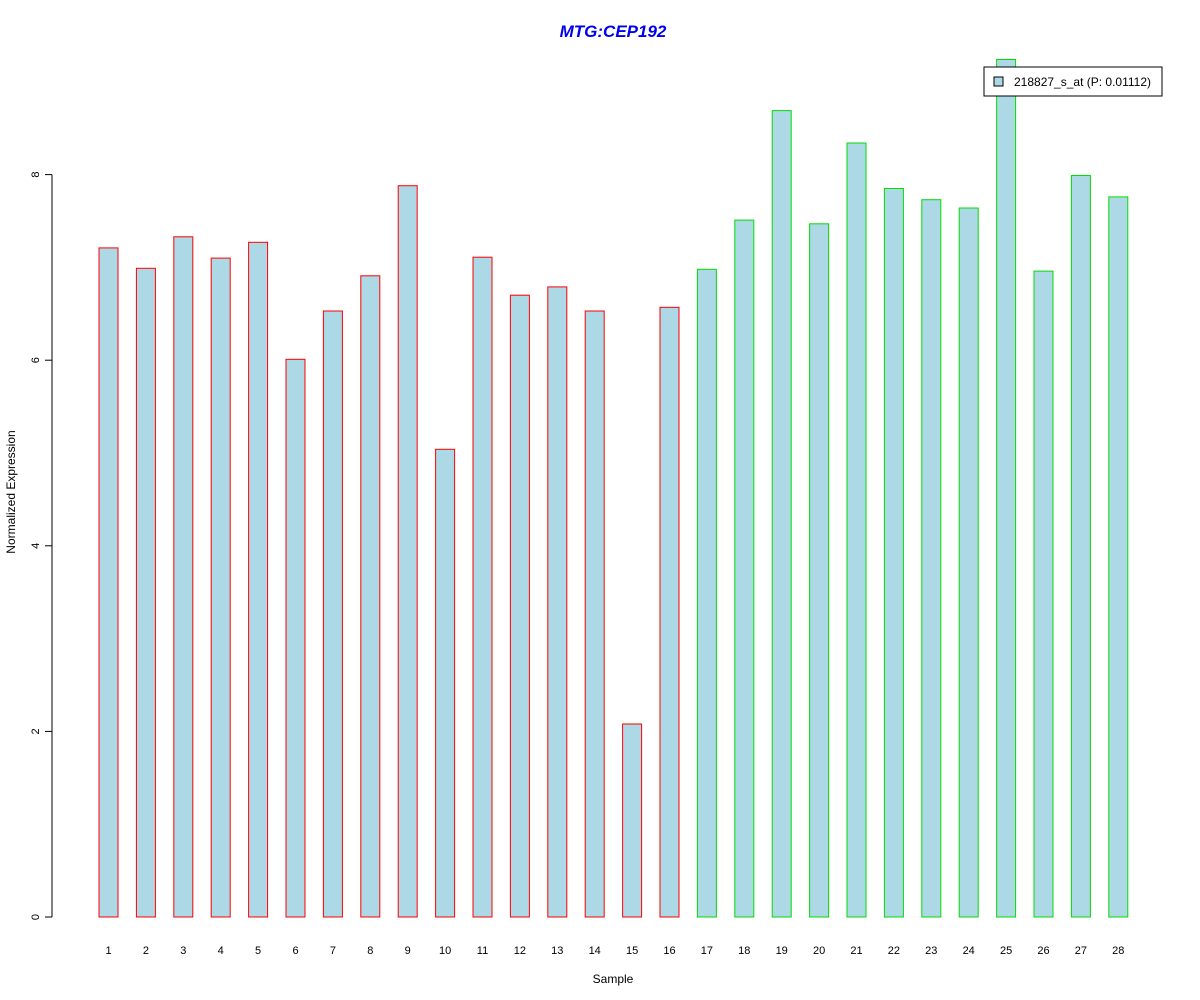 This screenshot has width=1200, height=1000. Describe the element at coordinates (258, 951) in the screenshot. I see `x-tick-label: 5` at that location.